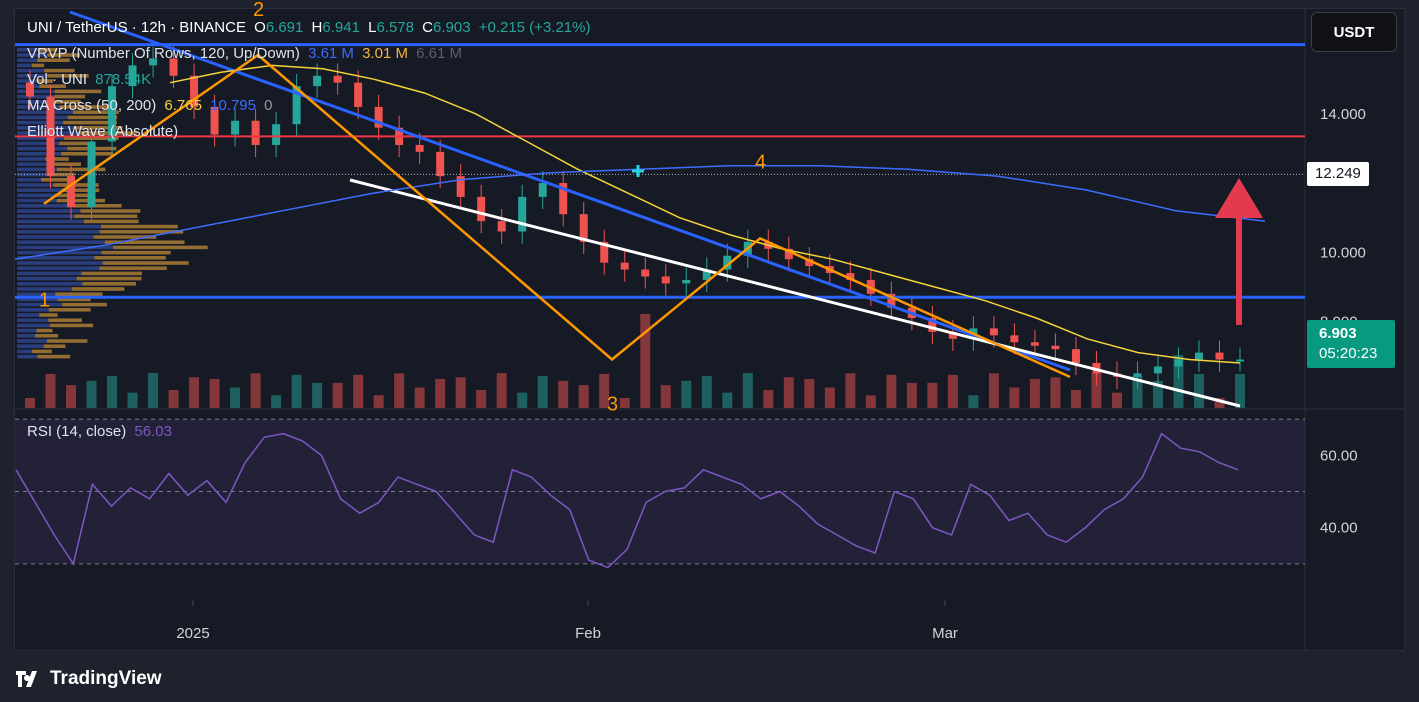 The height and width of the screenshot is (702, 1419). Describe the element at coordinates (588, 633) in the screenshot. I see `time-label: Feb` at that location.